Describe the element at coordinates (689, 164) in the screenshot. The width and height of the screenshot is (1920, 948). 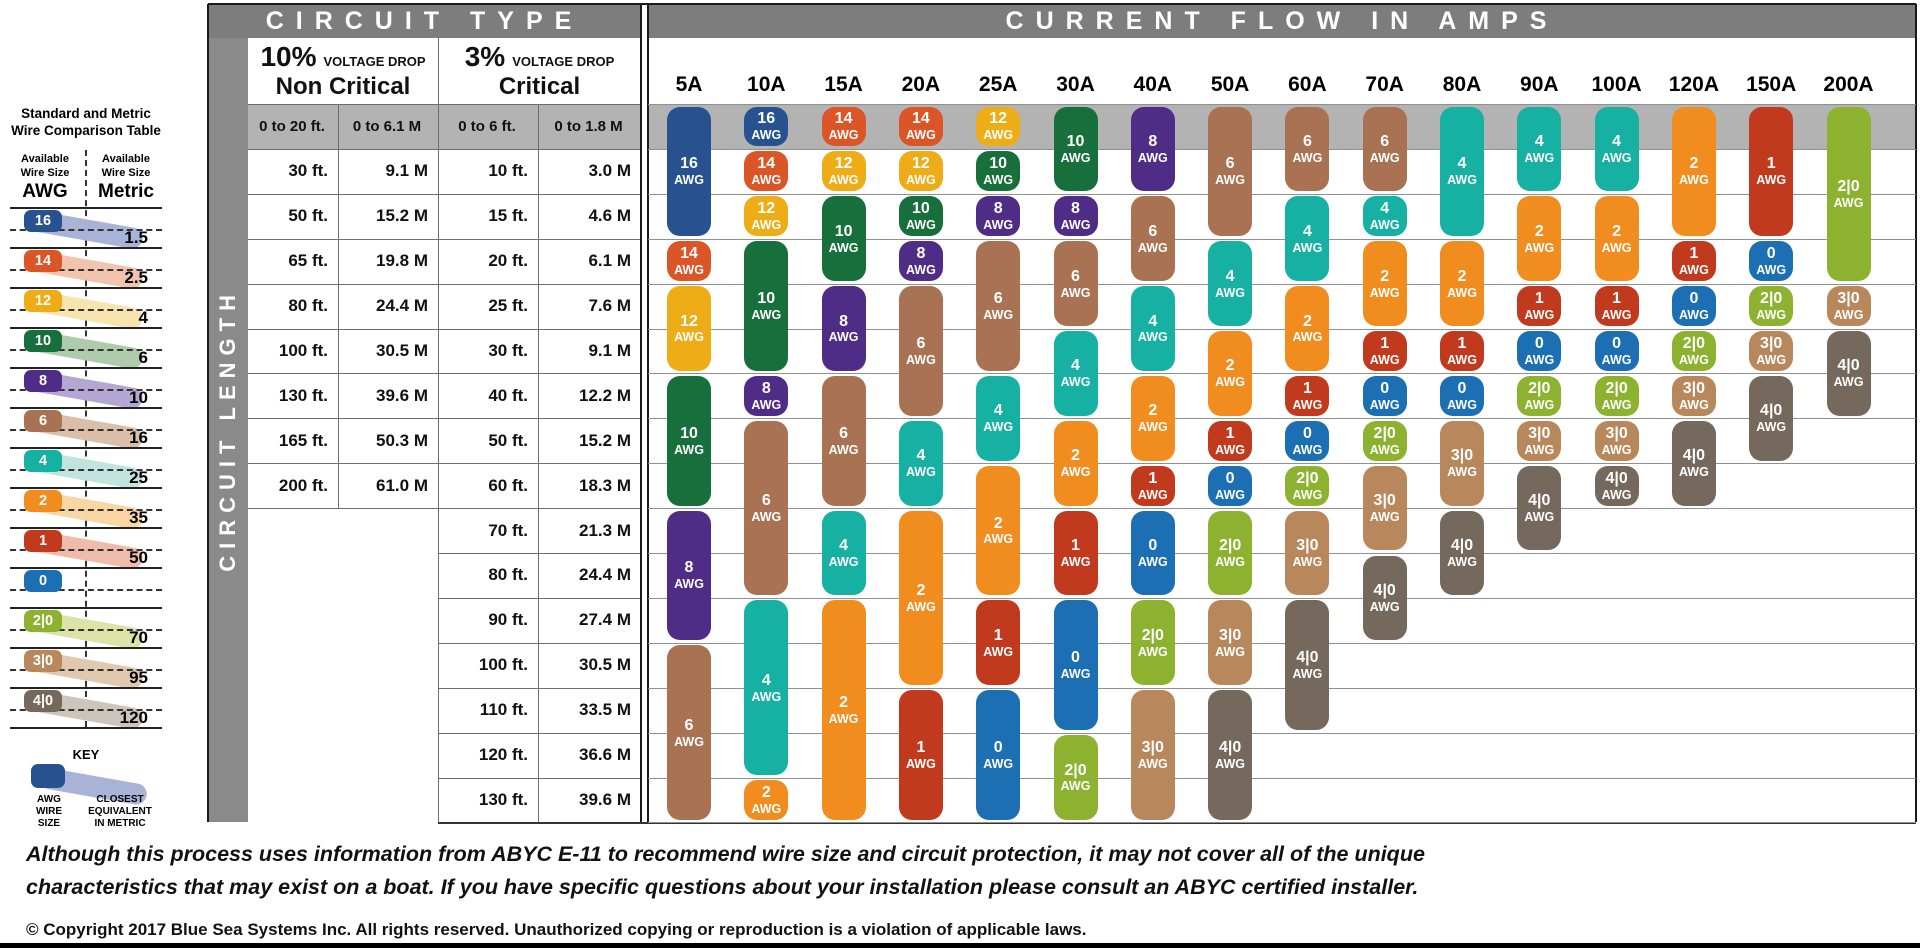
I see `wire-pill-size: 16` at that location.